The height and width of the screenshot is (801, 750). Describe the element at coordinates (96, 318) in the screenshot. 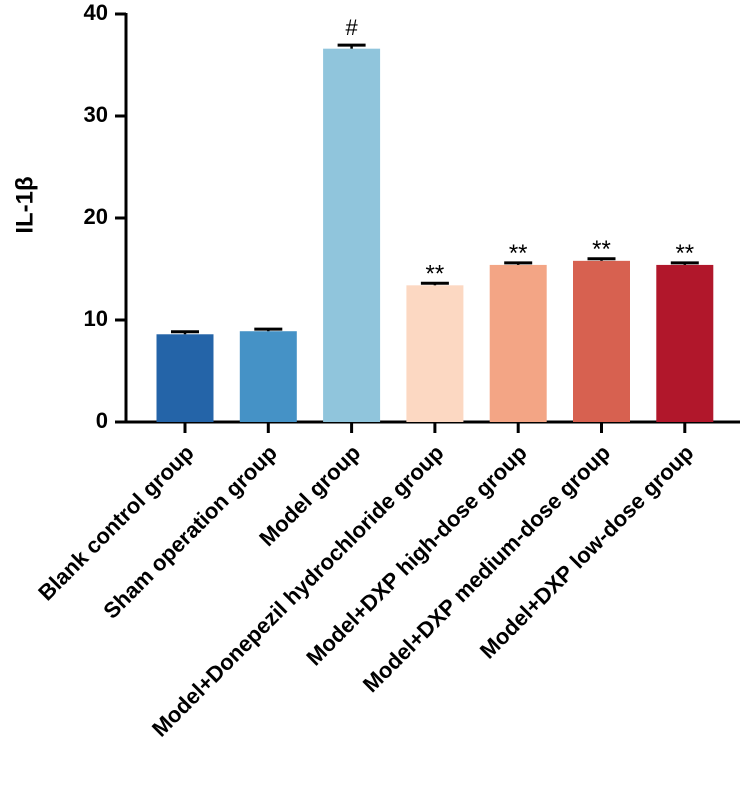

I see `y-tick-label: 10` at that location.